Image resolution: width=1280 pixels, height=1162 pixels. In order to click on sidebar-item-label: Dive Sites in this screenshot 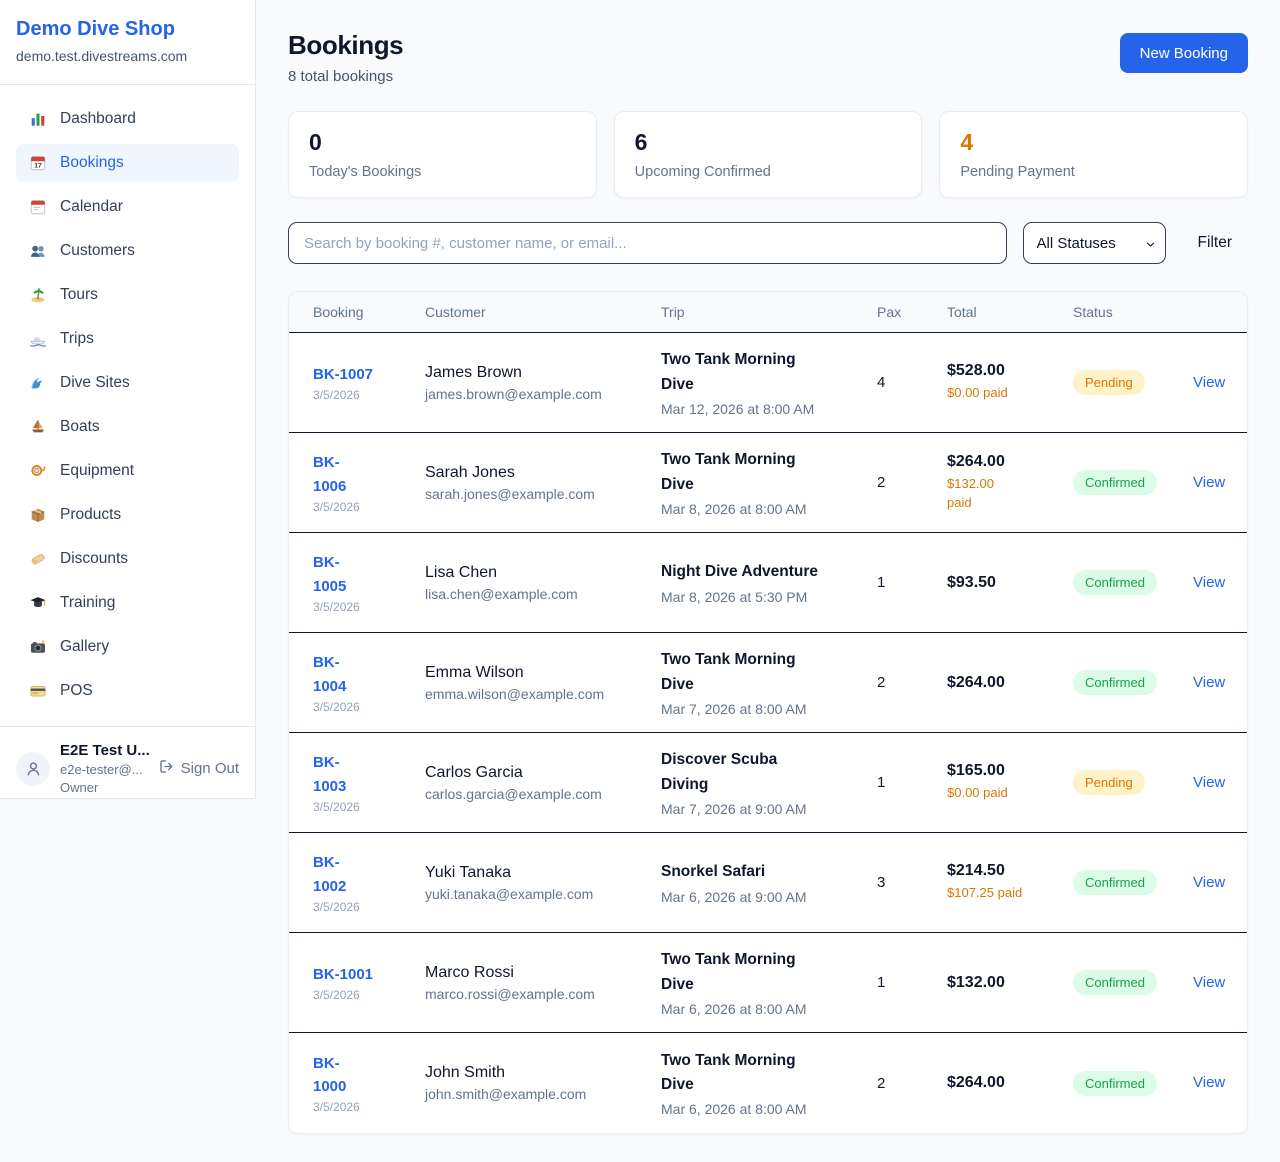, I will do `click(95, 382)`.